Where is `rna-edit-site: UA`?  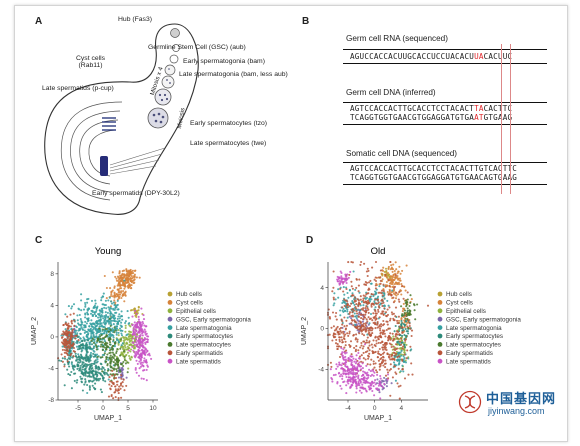
rna-edit-site: UA is located at coordinates (479, 56).